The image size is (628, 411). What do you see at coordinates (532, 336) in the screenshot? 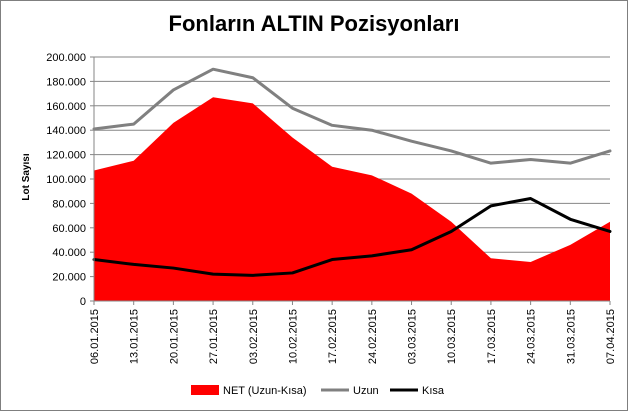
I see `x-tick-label: 24.03.2015` at bounding box center [532, 336].